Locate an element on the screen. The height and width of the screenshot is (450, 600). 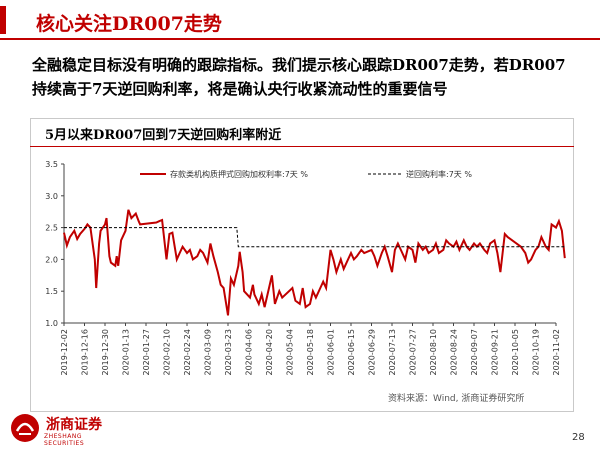
chart-title: 5月以来DR007回到7天逆回购利率附近 is located at coordinates (163, 135).